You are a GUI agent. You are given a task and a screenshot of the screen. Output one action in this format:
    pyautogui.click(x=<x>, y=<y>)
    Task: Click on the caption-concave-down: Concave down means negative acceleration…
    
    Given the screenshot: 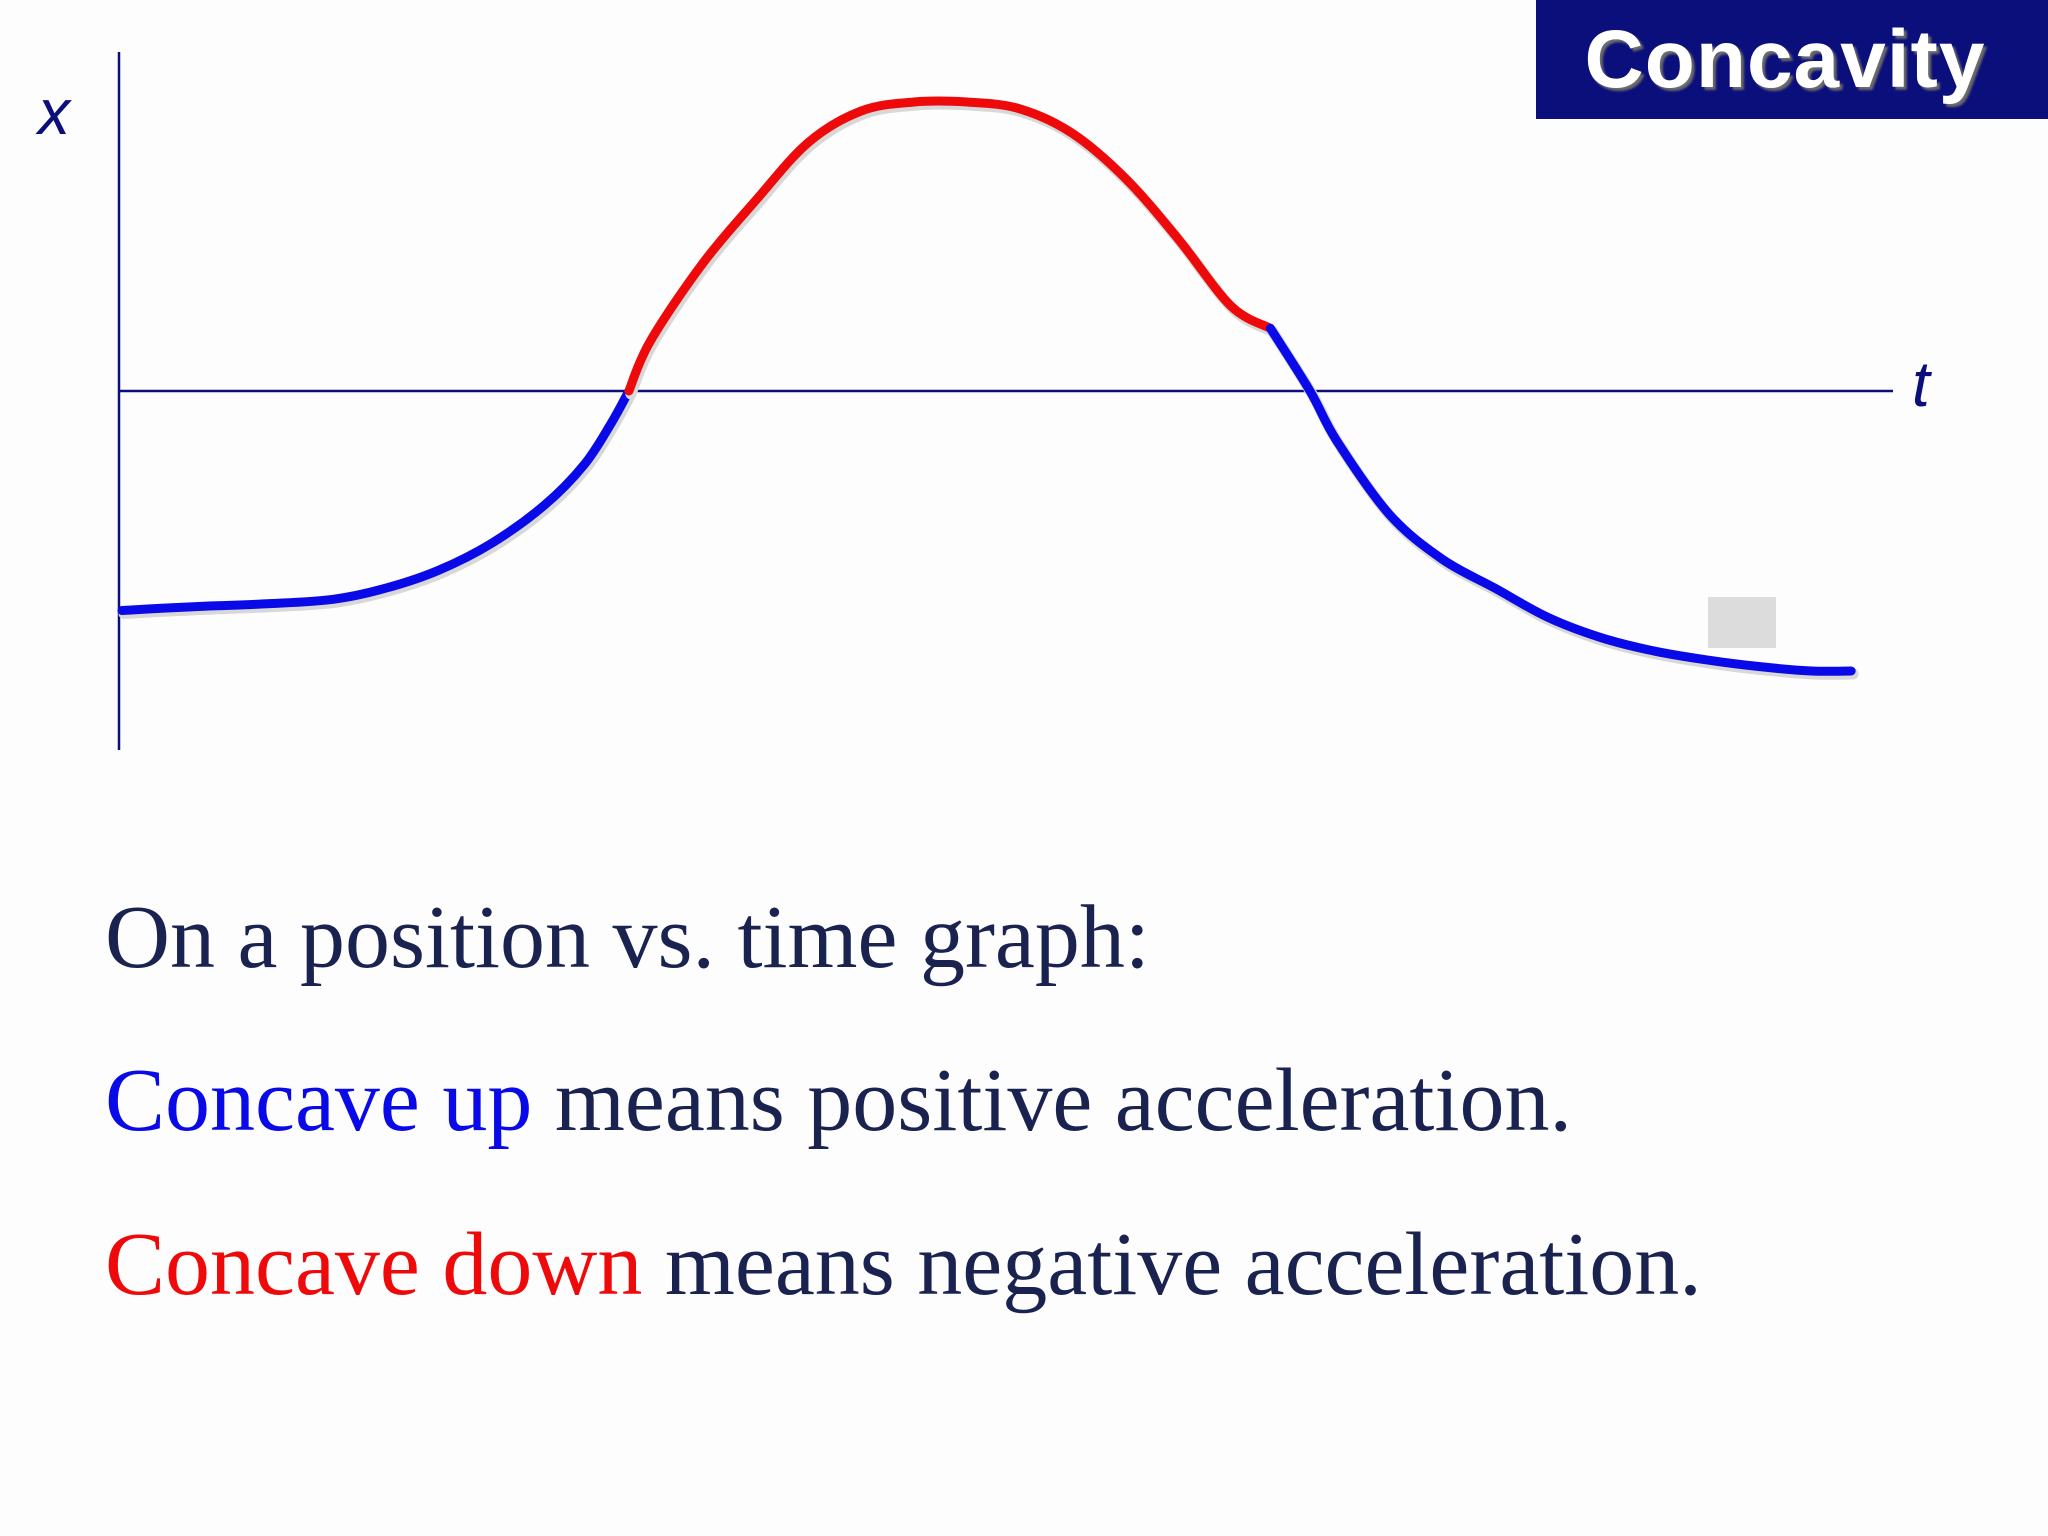 What is the action you would take?
    pyautogui.click(x=903, y=1265)
    